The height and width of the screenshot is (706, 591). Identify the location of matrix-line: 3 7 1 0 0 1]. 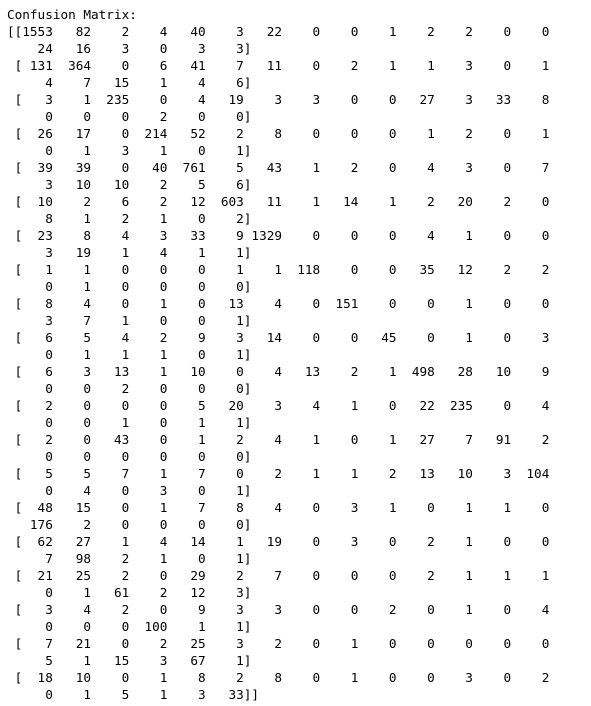
(129, 320).